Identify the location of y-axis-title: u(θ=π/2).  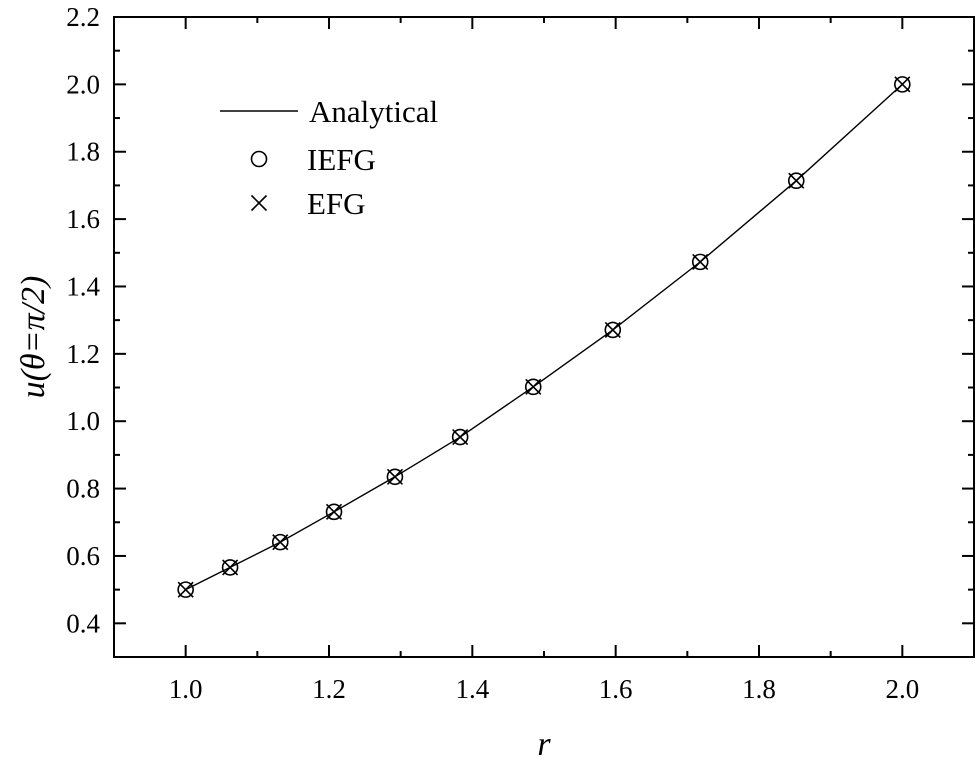
(33, 337).